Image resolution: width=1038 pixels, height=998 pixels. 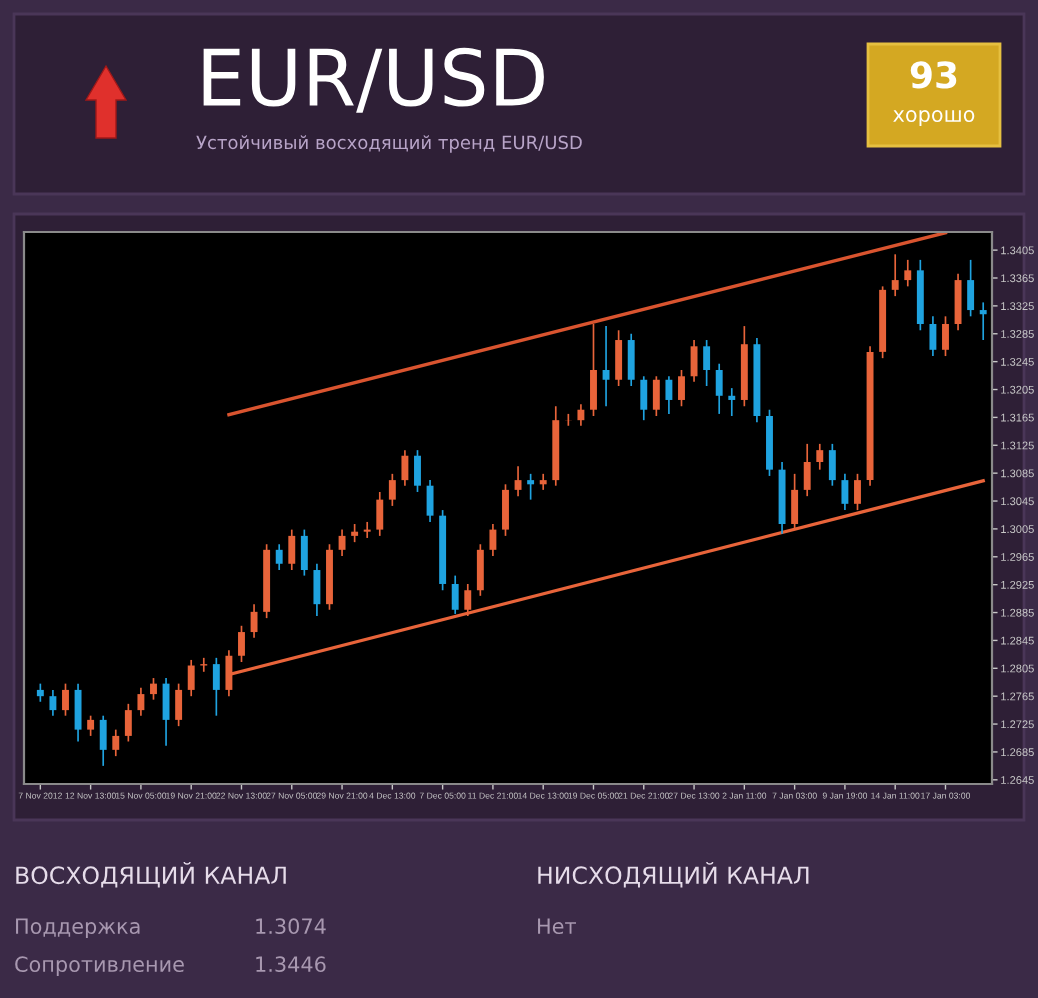 I want to click on text: 93, so click(x=933, y=75).